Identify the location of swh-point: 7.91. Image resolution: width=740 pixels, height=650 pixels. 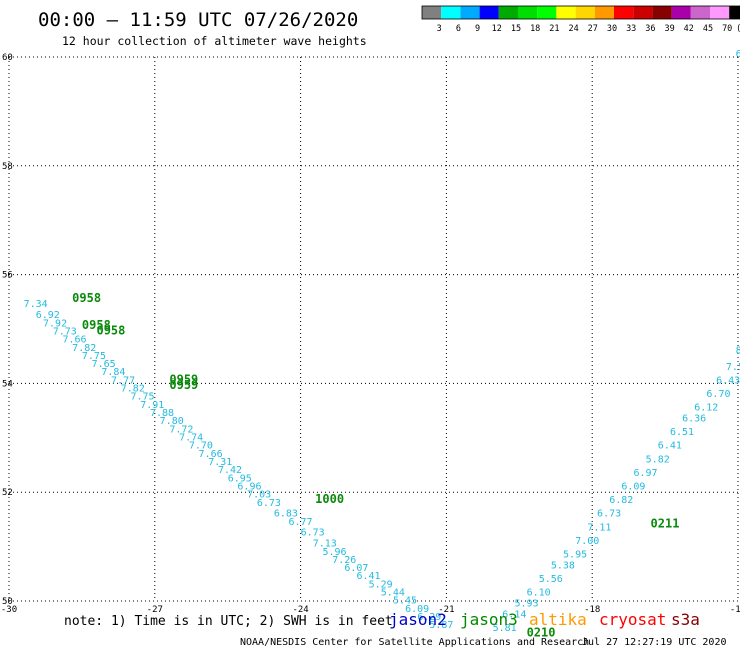
(152, 405).